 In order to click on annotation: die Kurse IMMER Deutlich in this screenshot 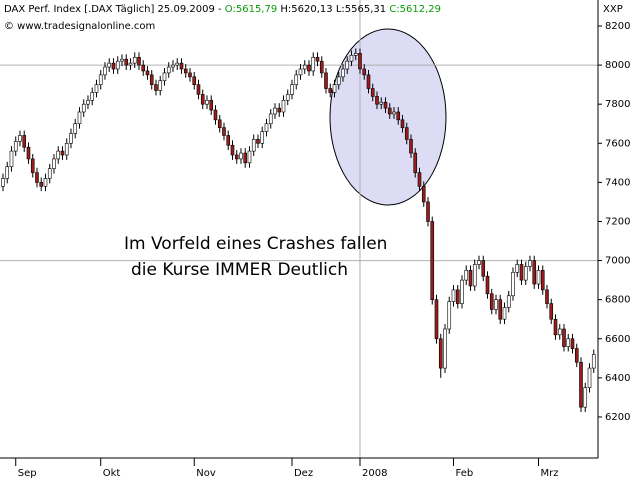, I will do `click(239, 270)`.